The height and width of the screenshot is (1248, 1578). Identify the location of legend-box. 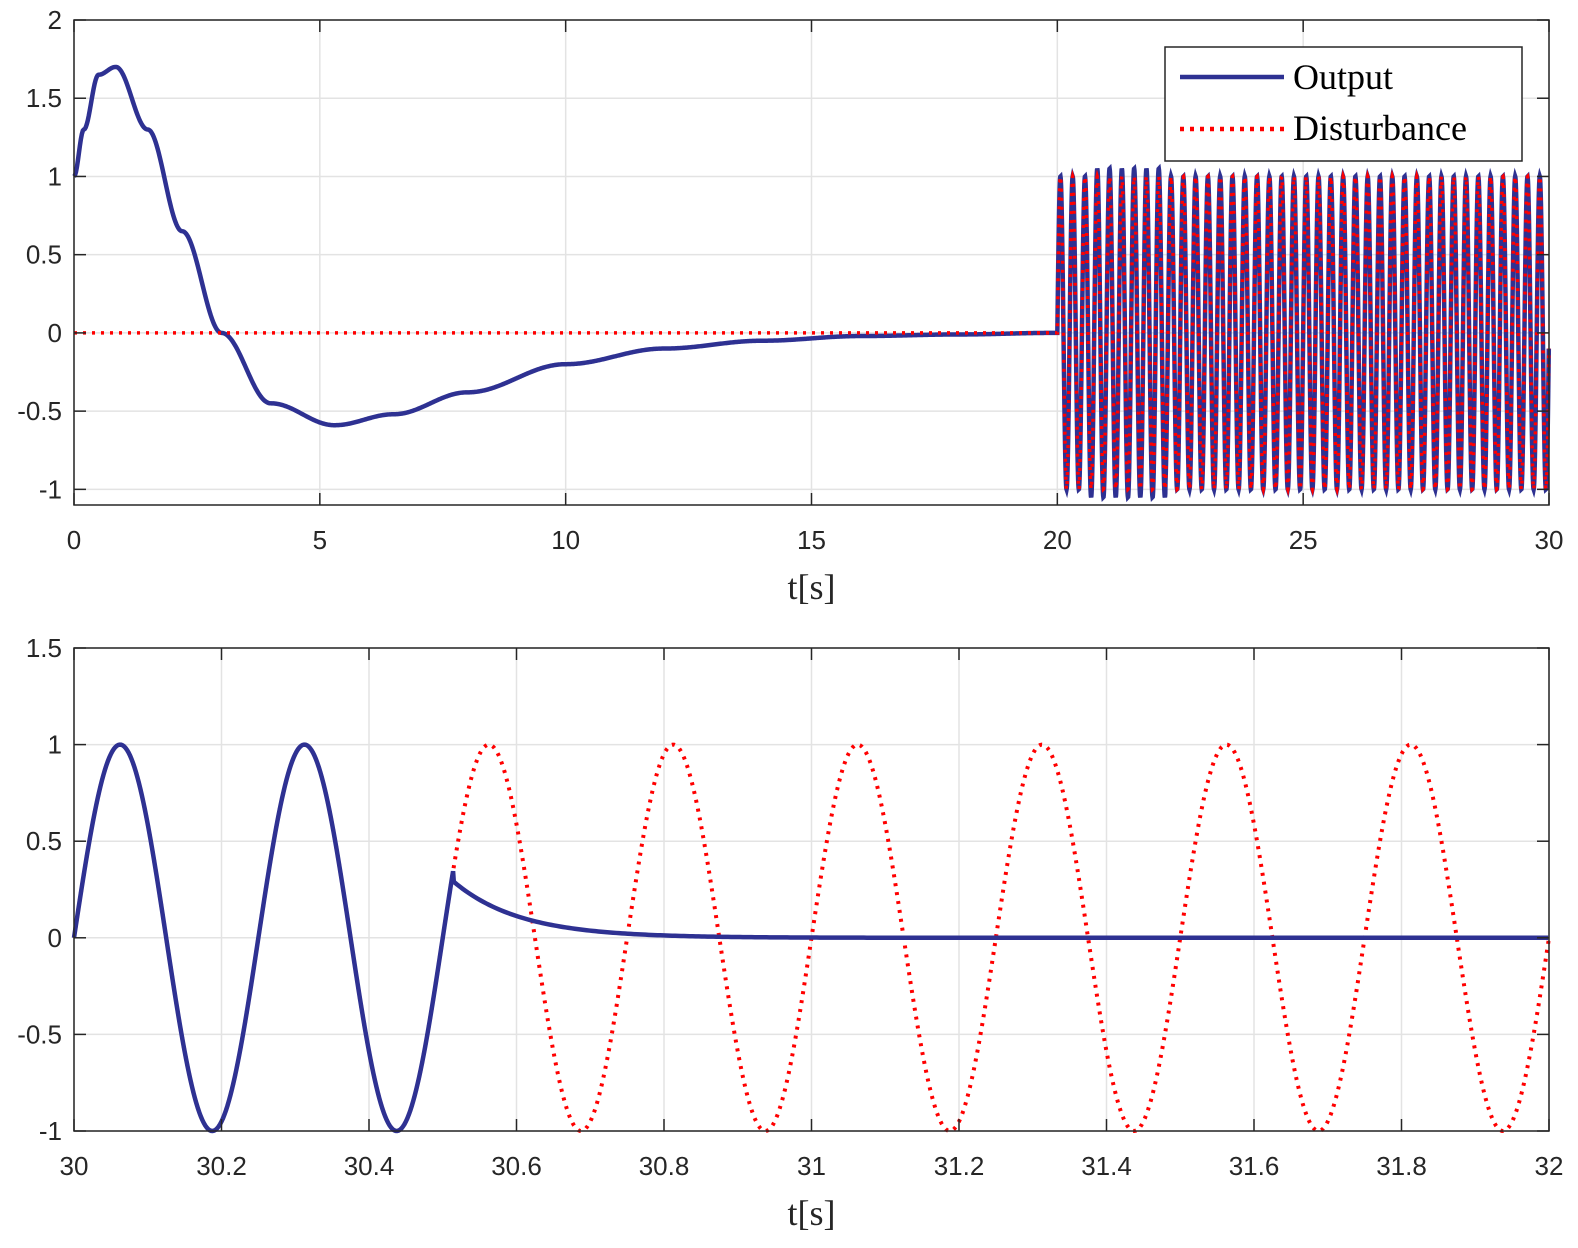
(1343, 104).